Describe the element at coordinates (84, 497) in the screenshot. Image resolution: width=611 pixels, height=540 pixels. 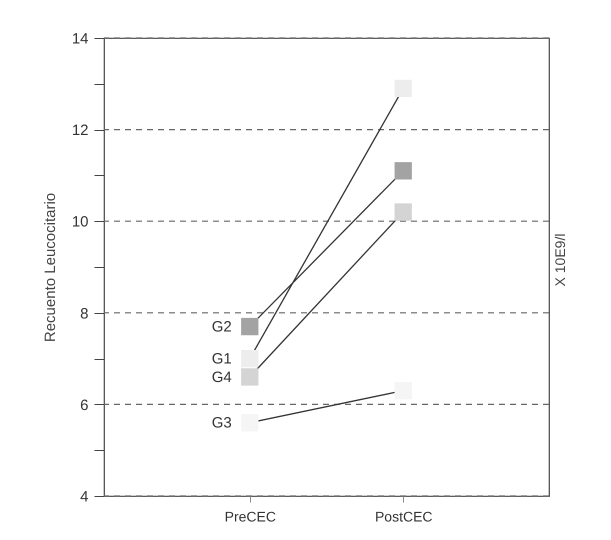
I see `y-tick-label: 4` at that location.